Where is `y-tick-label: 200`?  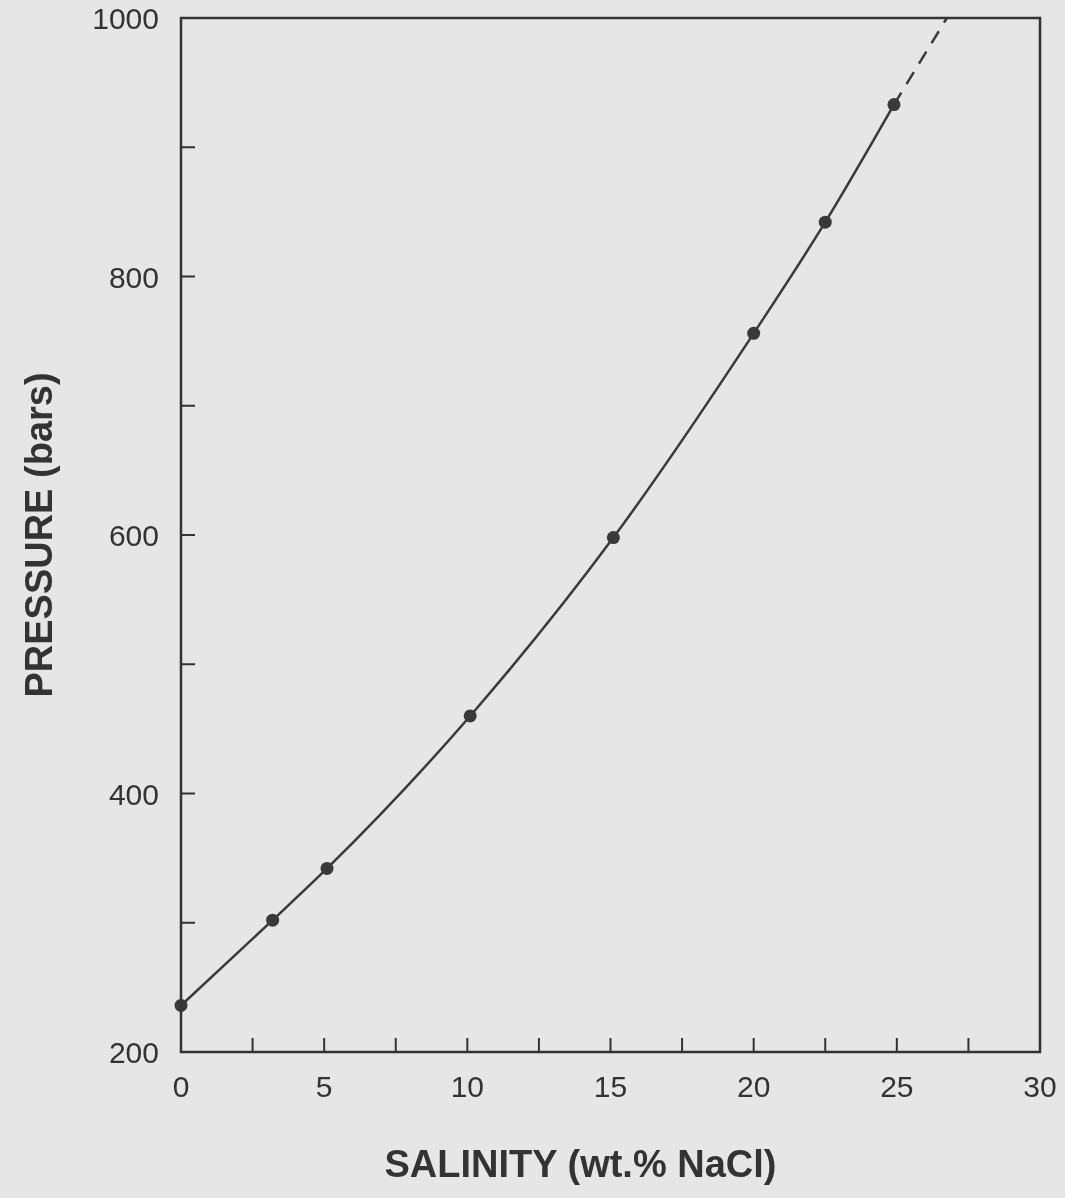 y-tick-label: 200 is located at coordinates (133, 1052).